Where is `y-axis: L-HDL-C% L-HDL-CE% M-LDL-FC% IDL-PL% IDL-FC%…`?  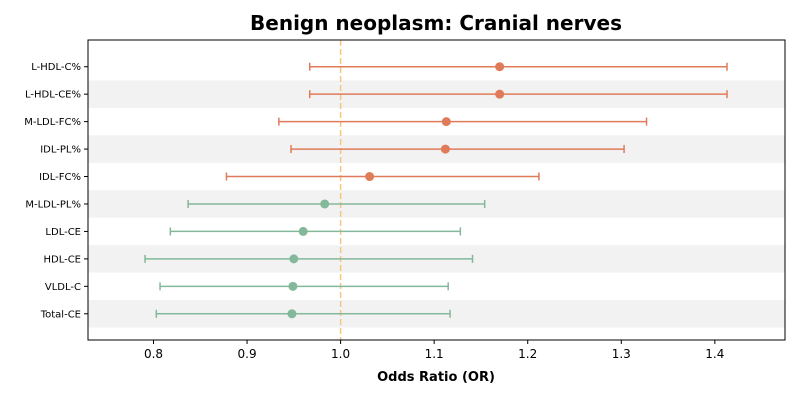
y-axis: L-HDL-C% L-HDL-CE% M-LDL-FC% IDL-PL% IDL-FC%… is located at coordinates (56, 191).